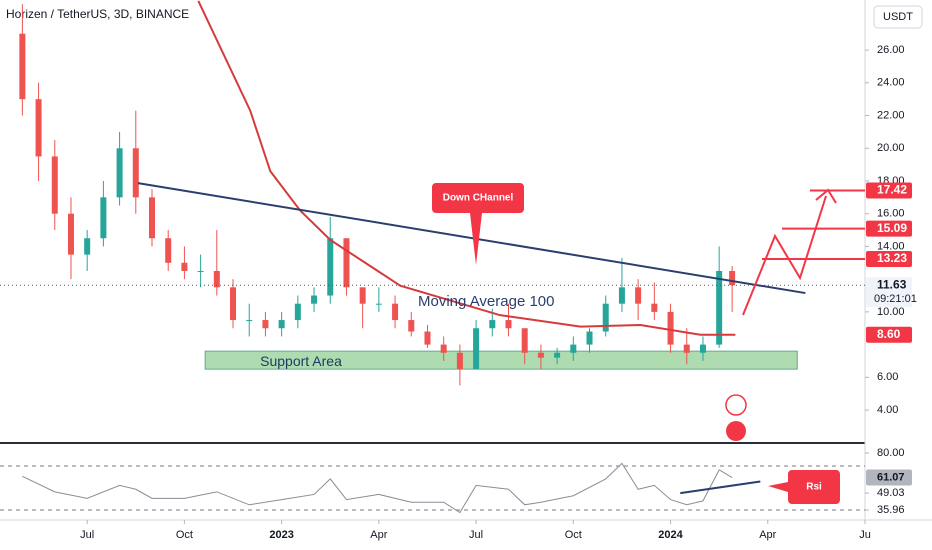 The image size is (932, 550). I want to click on price-tag-label: 13.23, so click(892, 258).